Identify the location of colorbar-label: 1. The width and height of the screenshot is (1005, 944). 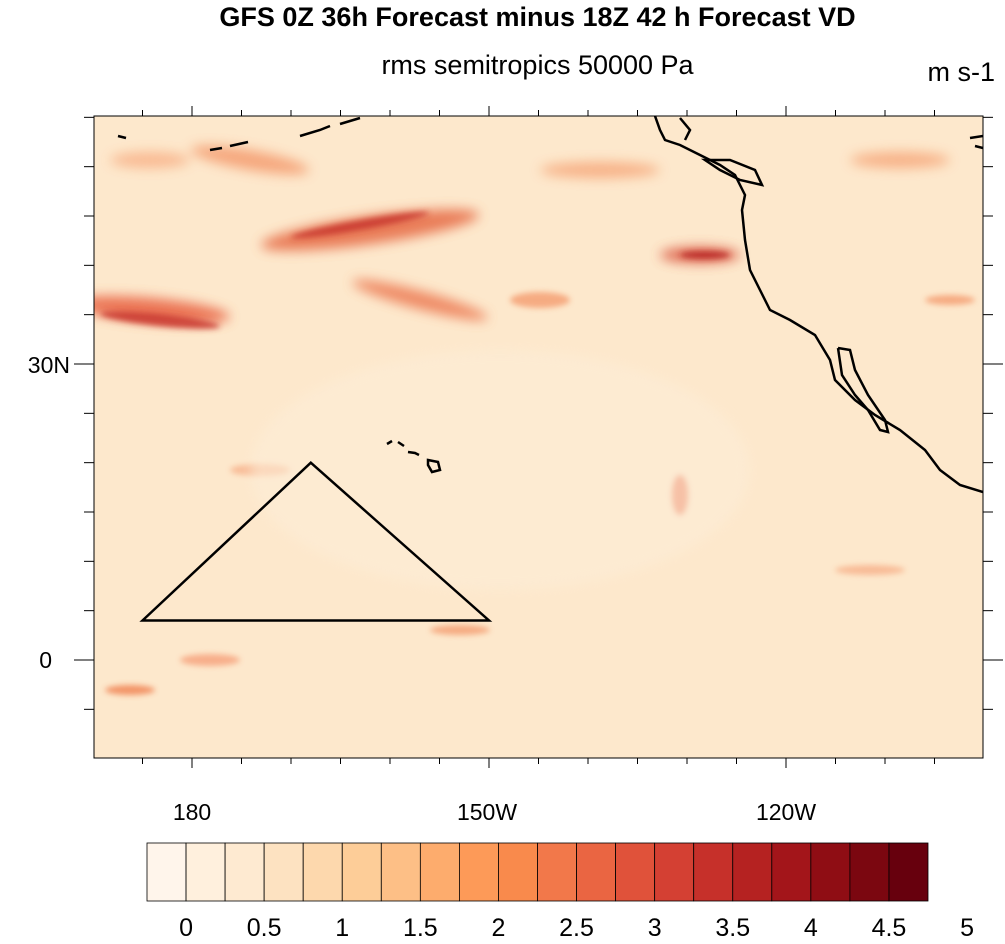
(342, 928).